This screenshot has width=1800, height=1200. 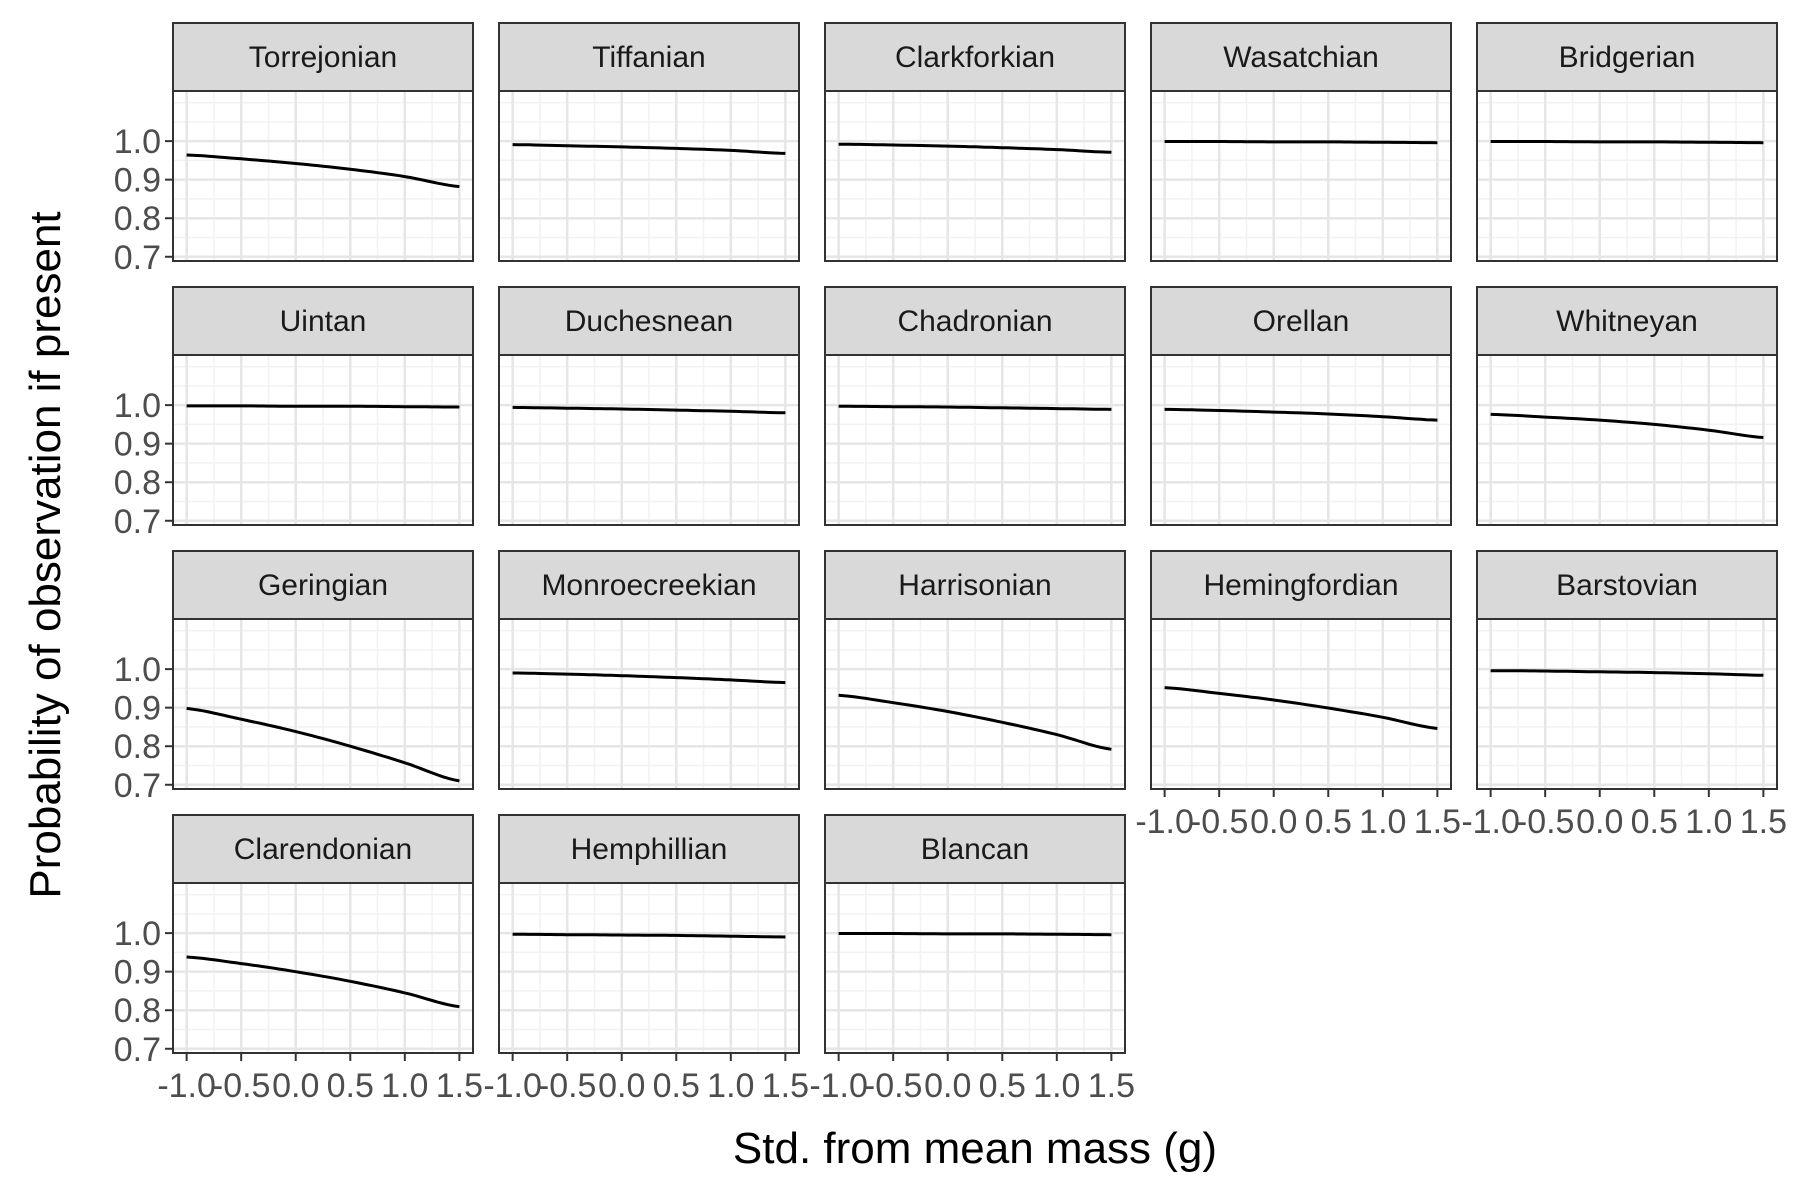 I want to click on facet-label: Wasatchian, so click(x=1301, y=57).